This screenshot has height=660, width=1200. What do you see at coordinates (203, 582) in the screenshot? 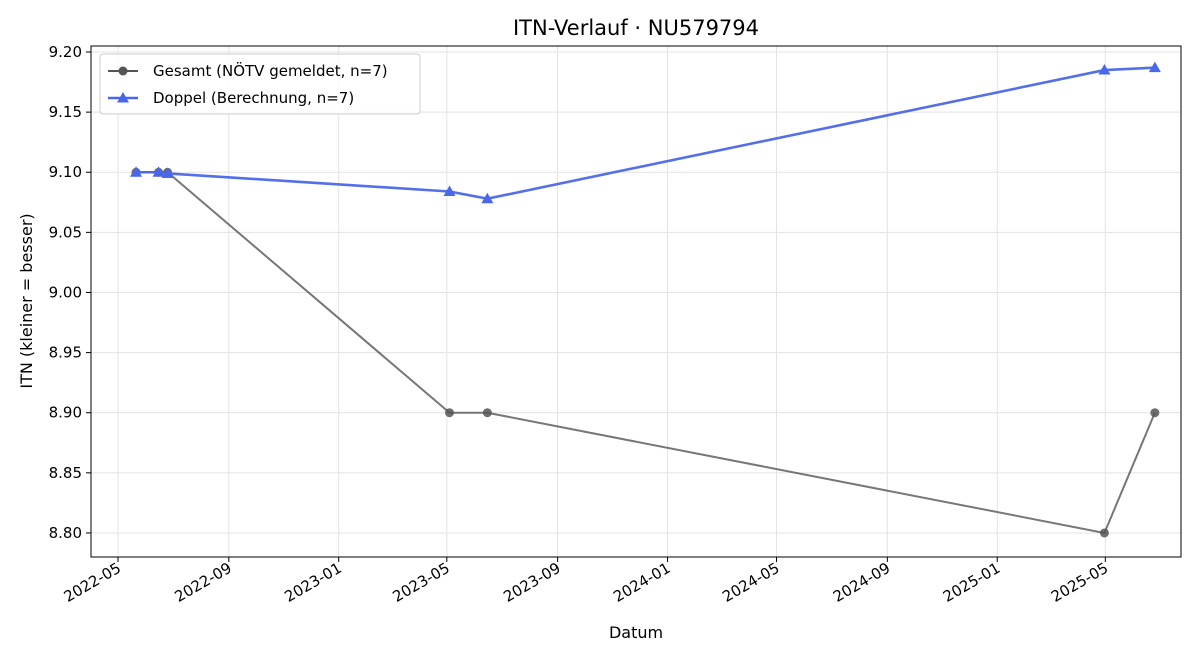
I see `x-tick-label: 2022-09` at bounding box center [203, 582].